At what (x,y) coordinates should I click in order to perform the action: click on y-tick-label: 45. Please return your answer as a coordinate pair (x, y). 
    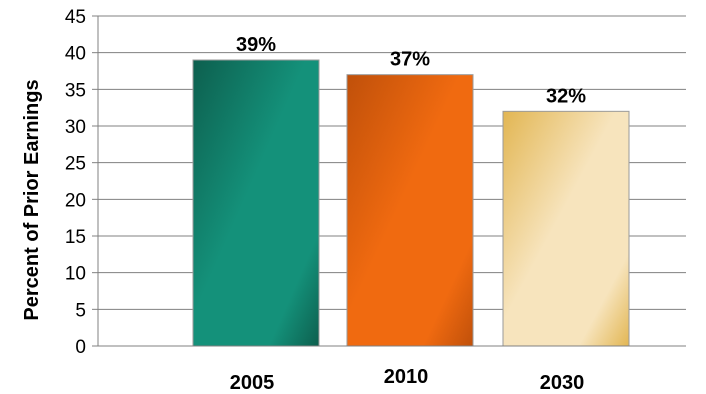
    Looking at the image, I should click on (75, 17).